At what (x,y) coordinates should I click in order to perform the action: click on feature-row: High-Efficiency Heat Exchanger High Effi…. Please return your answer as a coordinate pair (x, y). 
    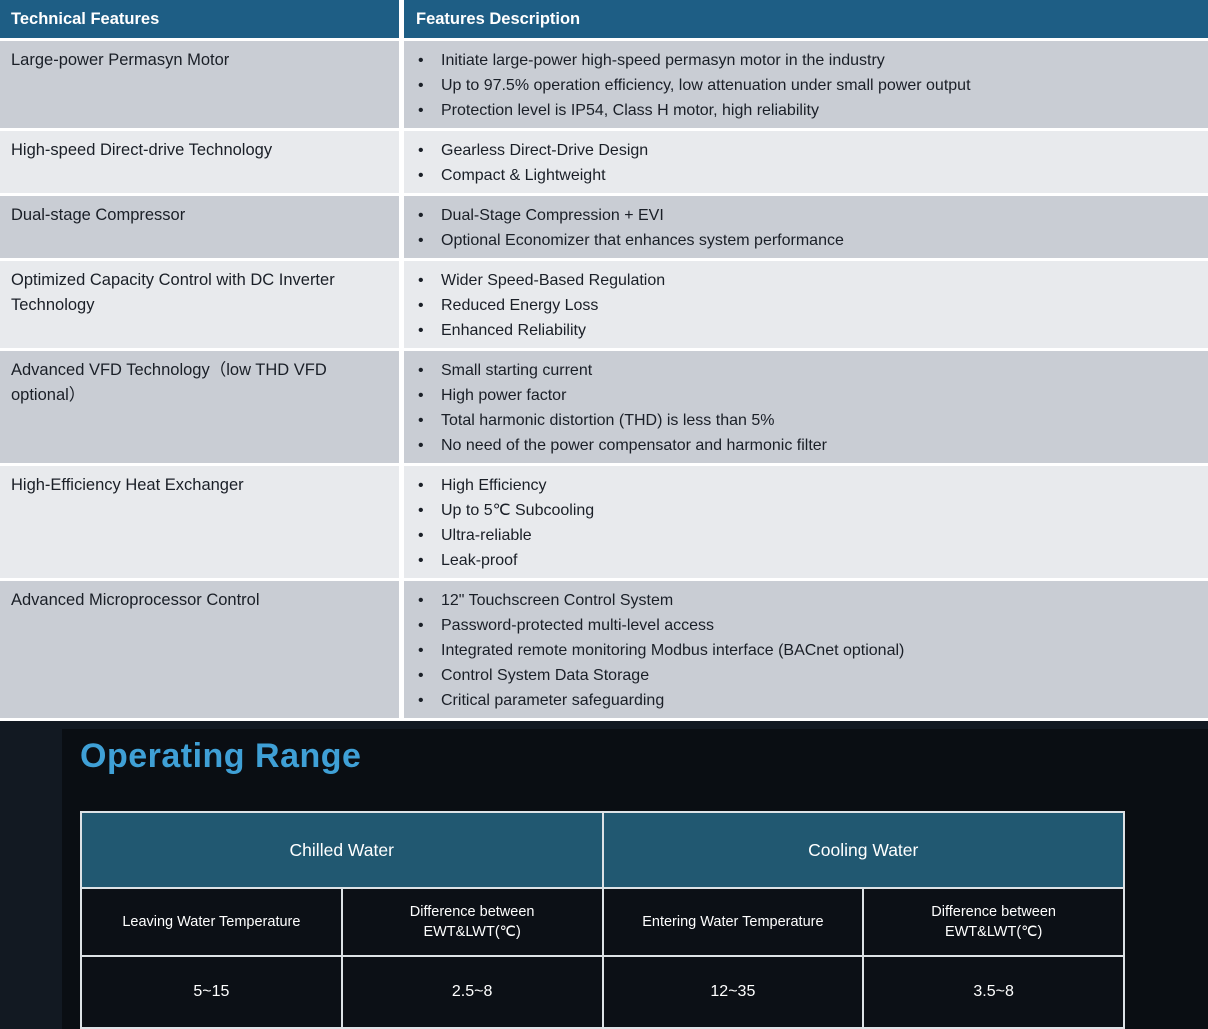
    Looking at the image, I should click on (604, 523).